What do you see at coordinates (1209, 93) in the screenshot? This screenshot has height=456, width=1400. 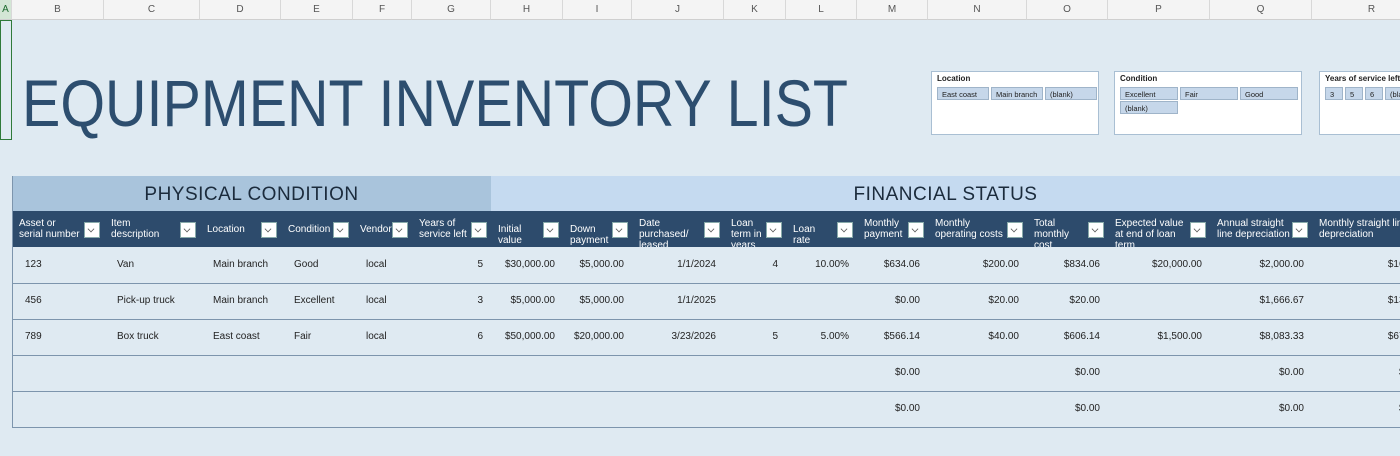 I see `slicer-item: Fair` at bounding box center [1209, 93].